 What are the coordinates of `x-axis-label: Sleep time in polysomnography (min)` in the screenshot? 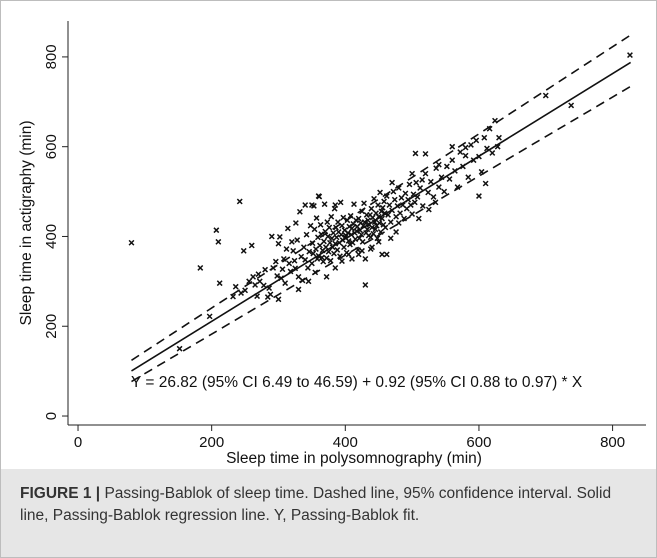 It's located at (354, 458).